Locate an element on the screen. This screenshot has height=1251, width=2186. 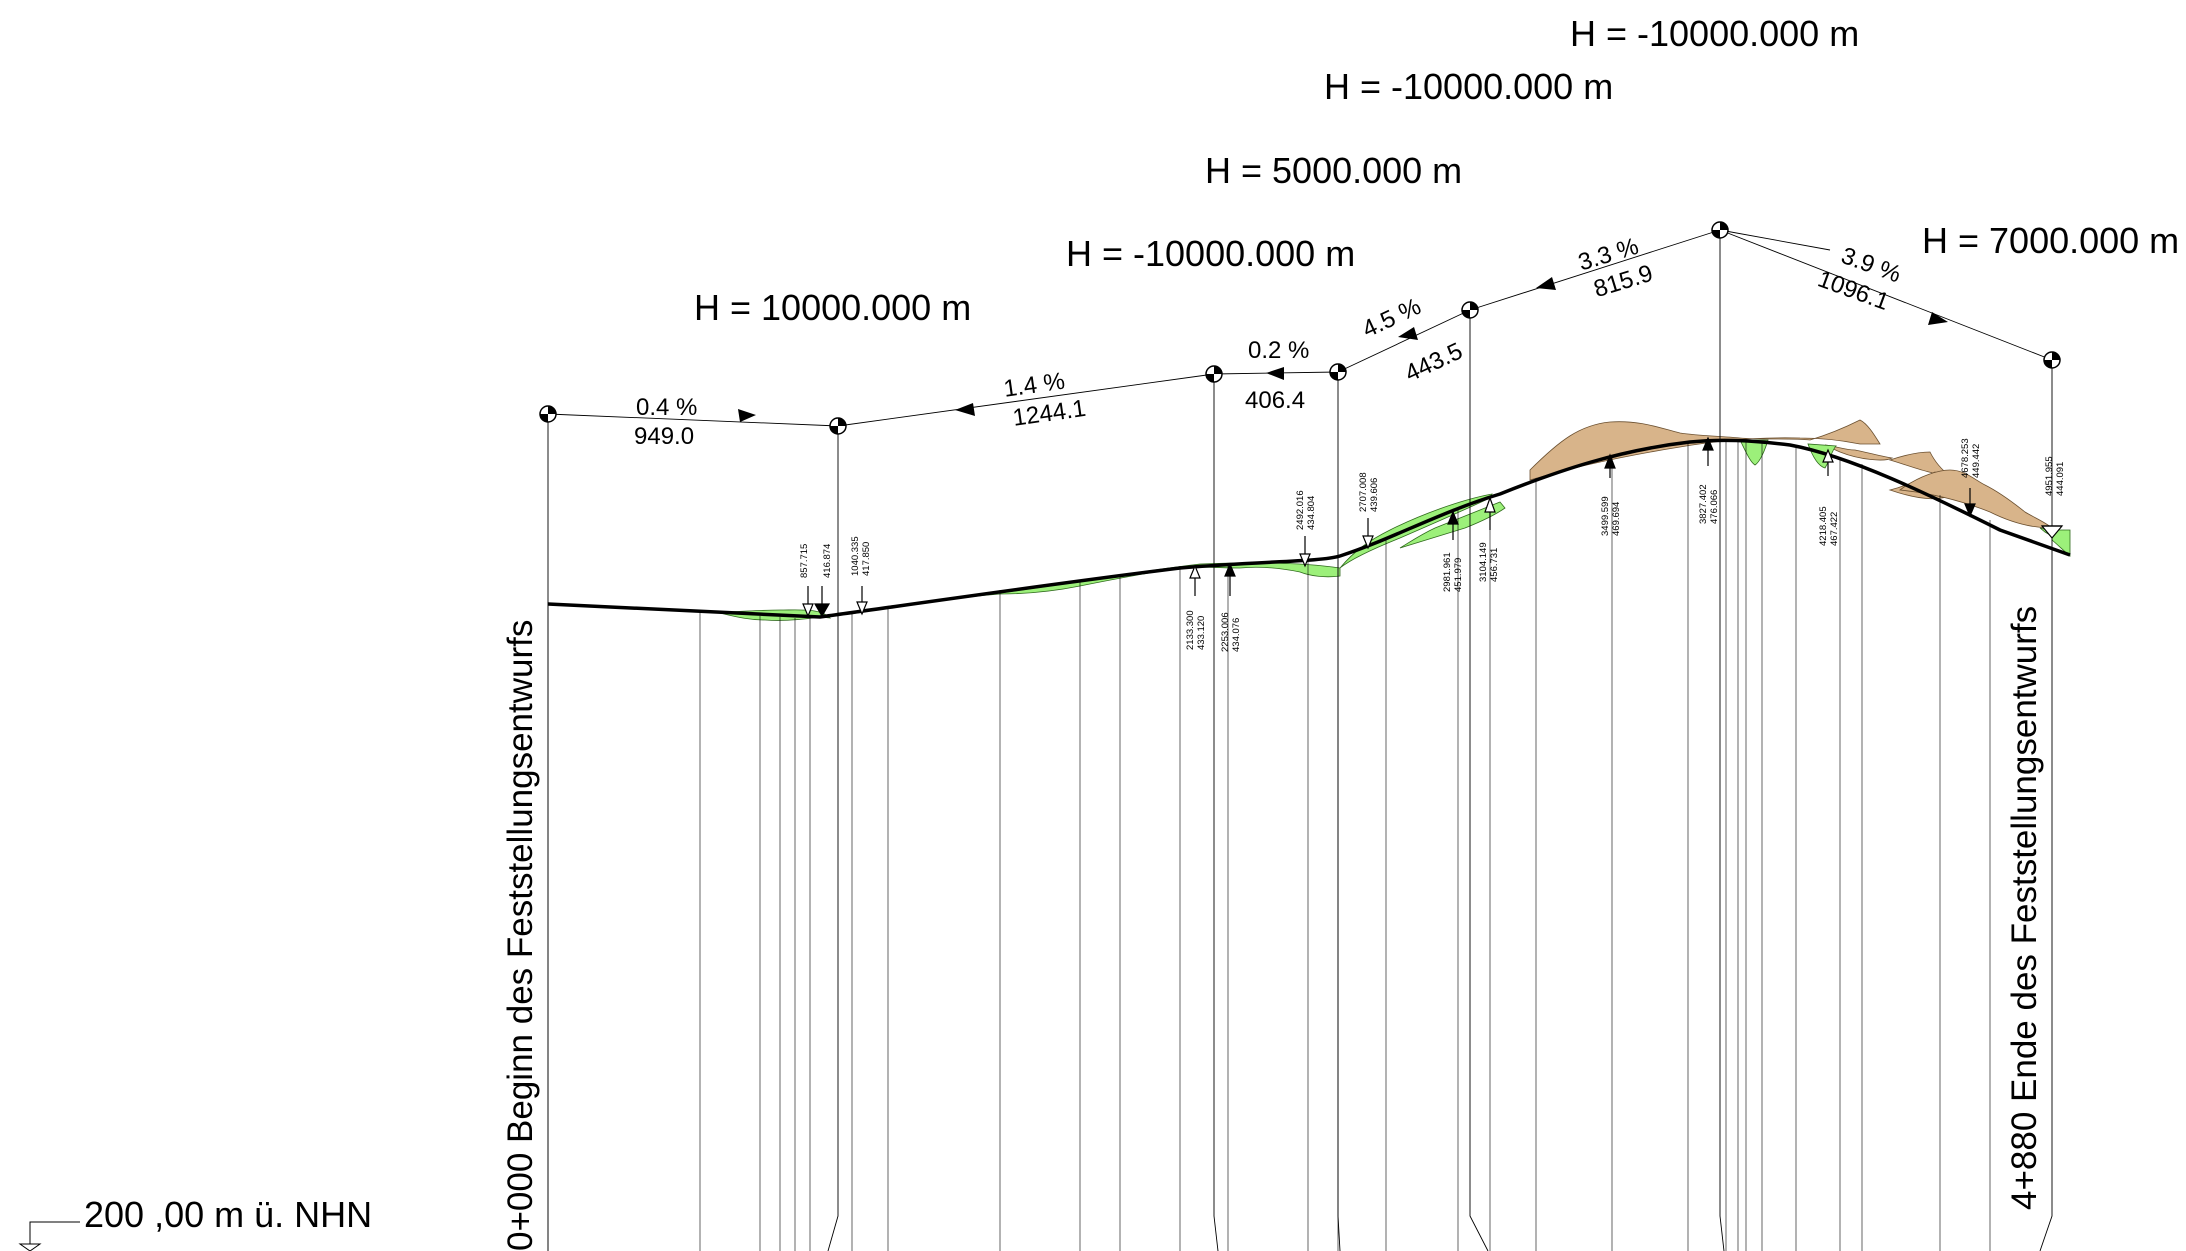
tp-station: 4951.955 is located at coordinates (2049, 476).